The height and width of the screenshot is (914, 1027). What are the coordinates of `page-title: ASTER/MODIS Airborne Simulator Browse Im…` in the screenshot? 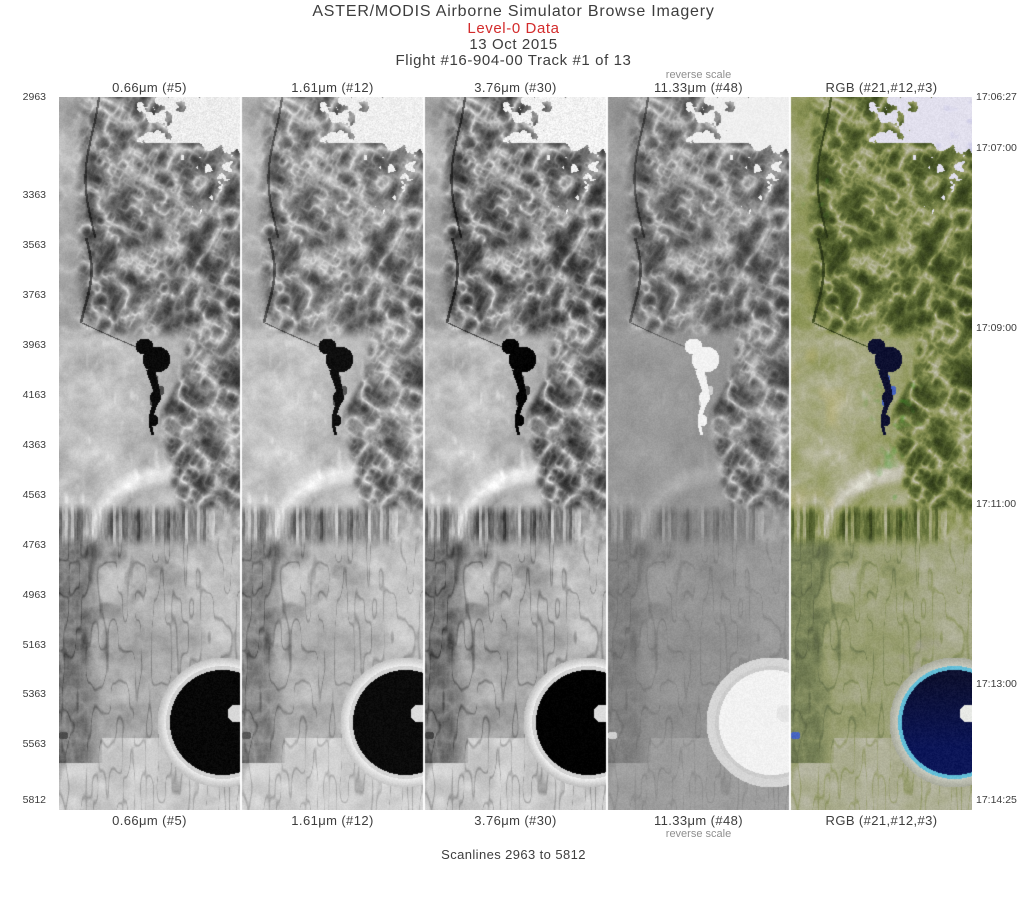 It's located at (513, 11).